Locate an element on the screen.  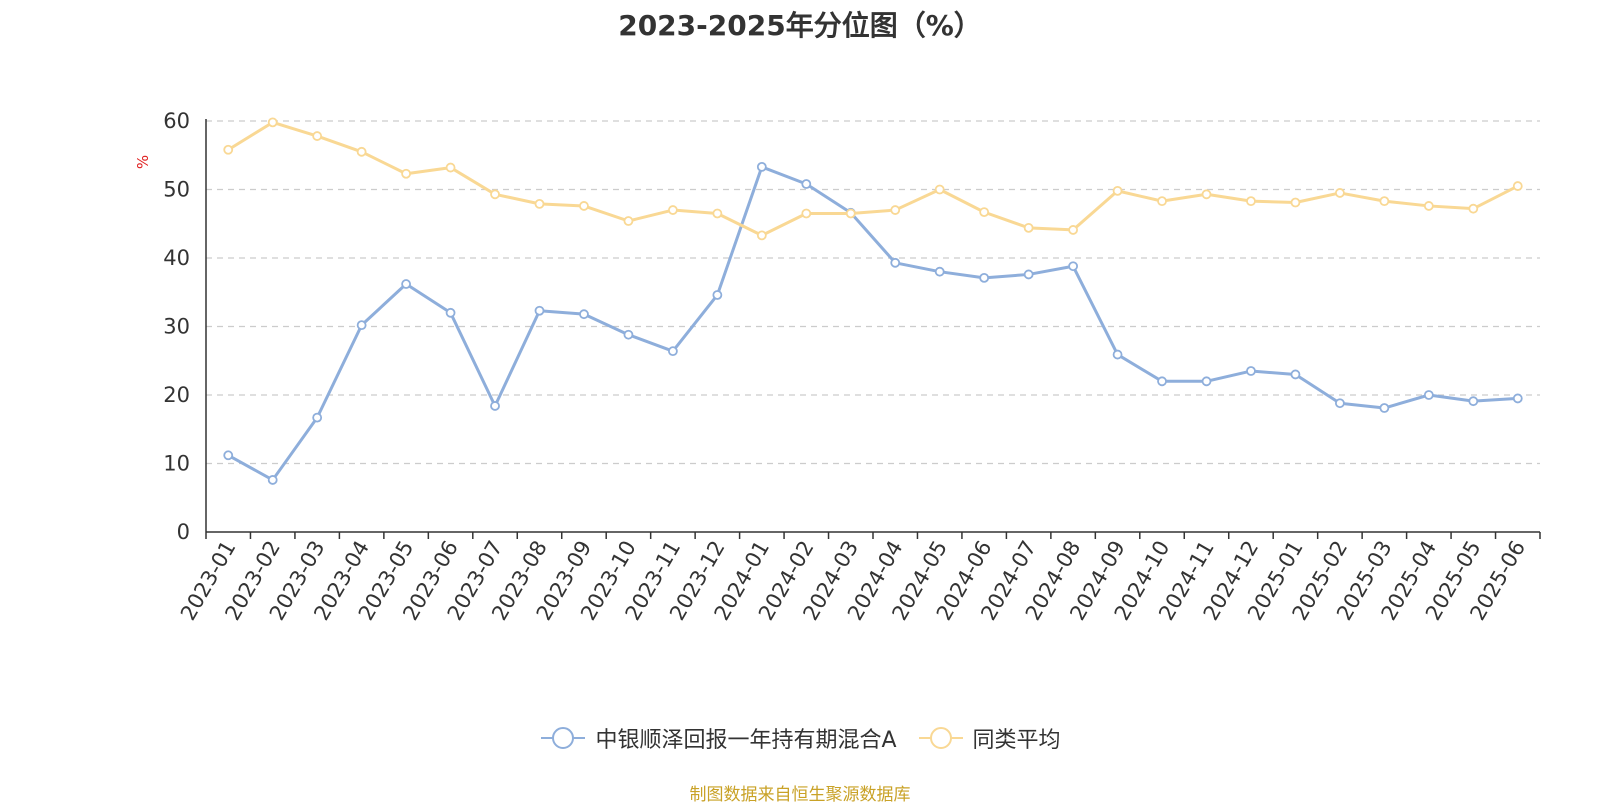
legend: 中银顺泽回报一年持有期混合A 同类平均 is located at coordinates (800, 738).